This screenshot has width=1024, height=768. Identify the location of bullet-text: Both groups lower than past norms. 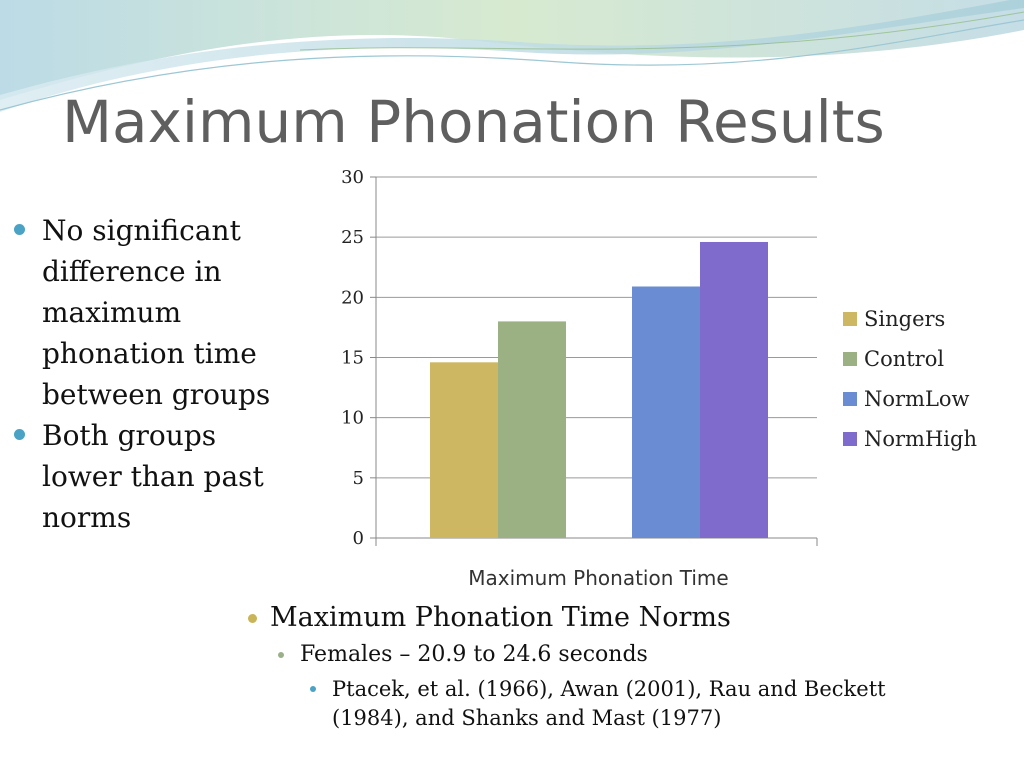
(153, 476).